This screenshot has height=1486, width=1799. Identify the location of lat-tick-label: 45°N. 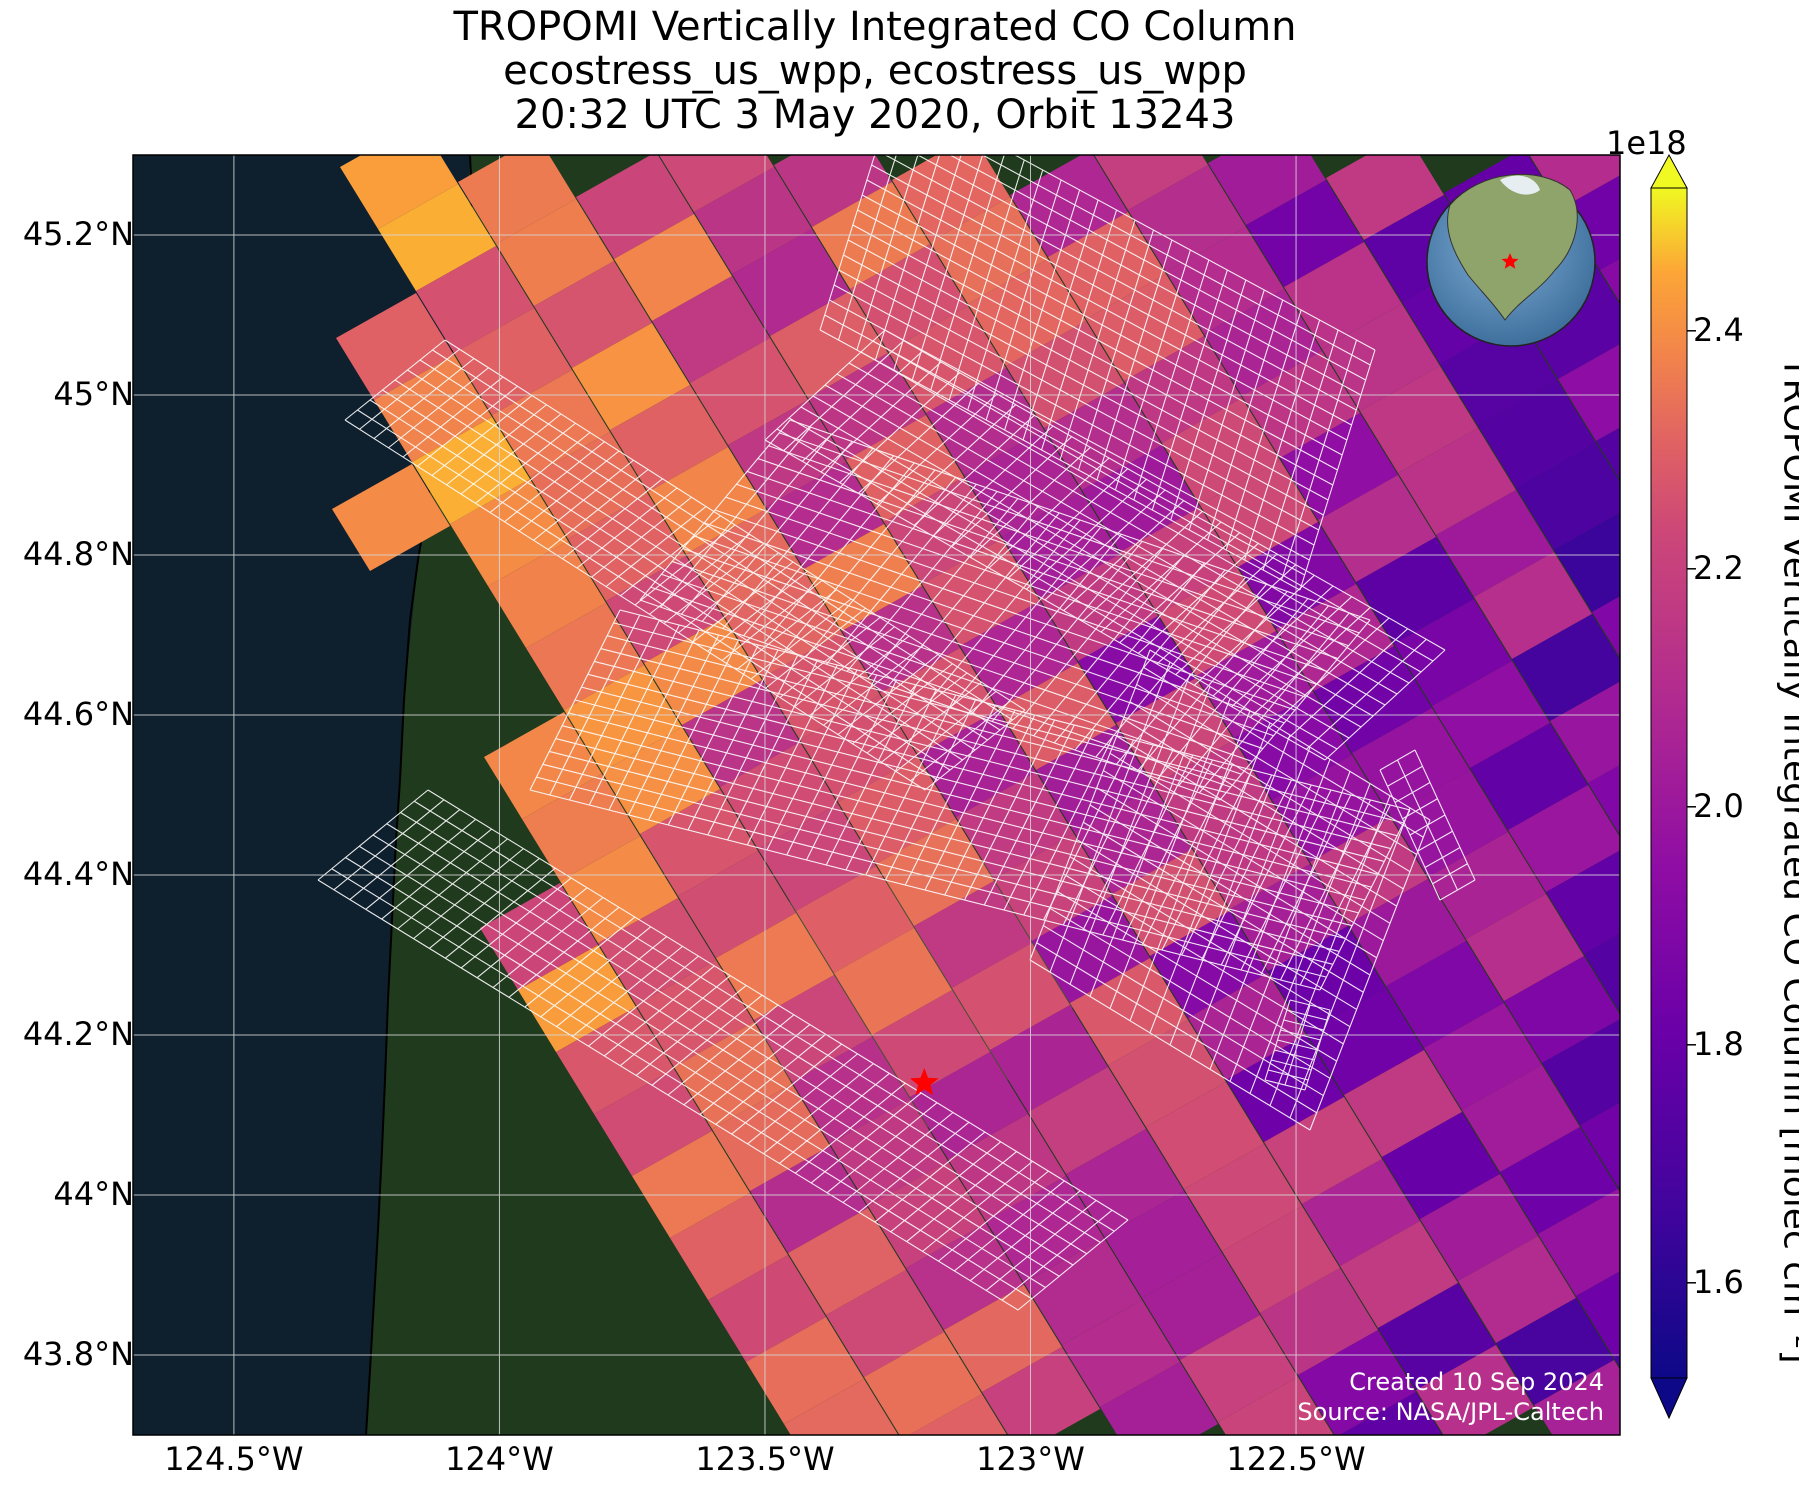
(93, 394).